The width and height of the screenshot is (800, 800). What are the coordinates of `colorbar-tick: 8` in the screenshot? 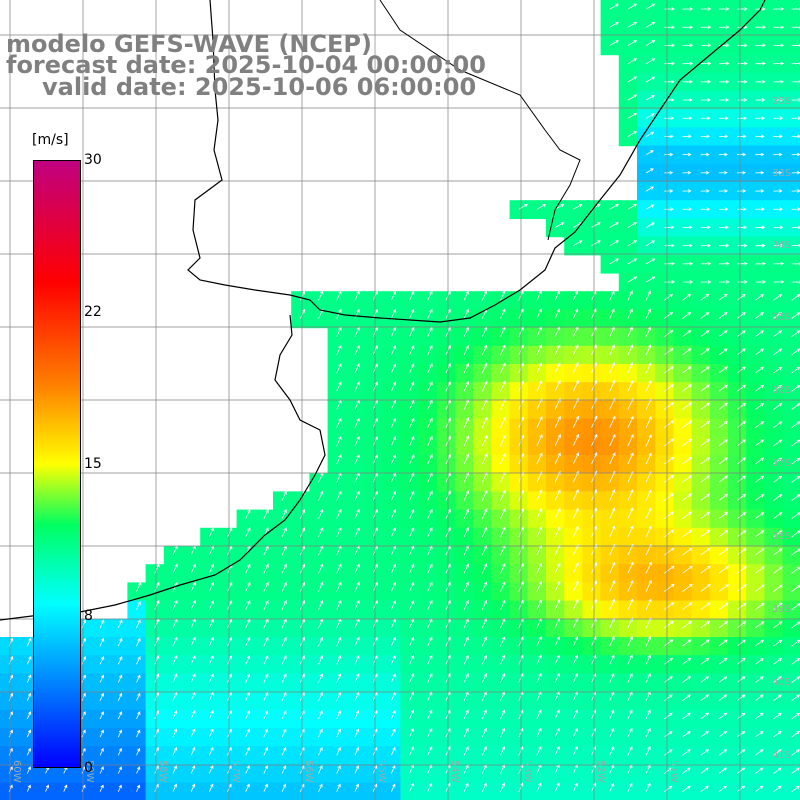 It's located at (88, 616).